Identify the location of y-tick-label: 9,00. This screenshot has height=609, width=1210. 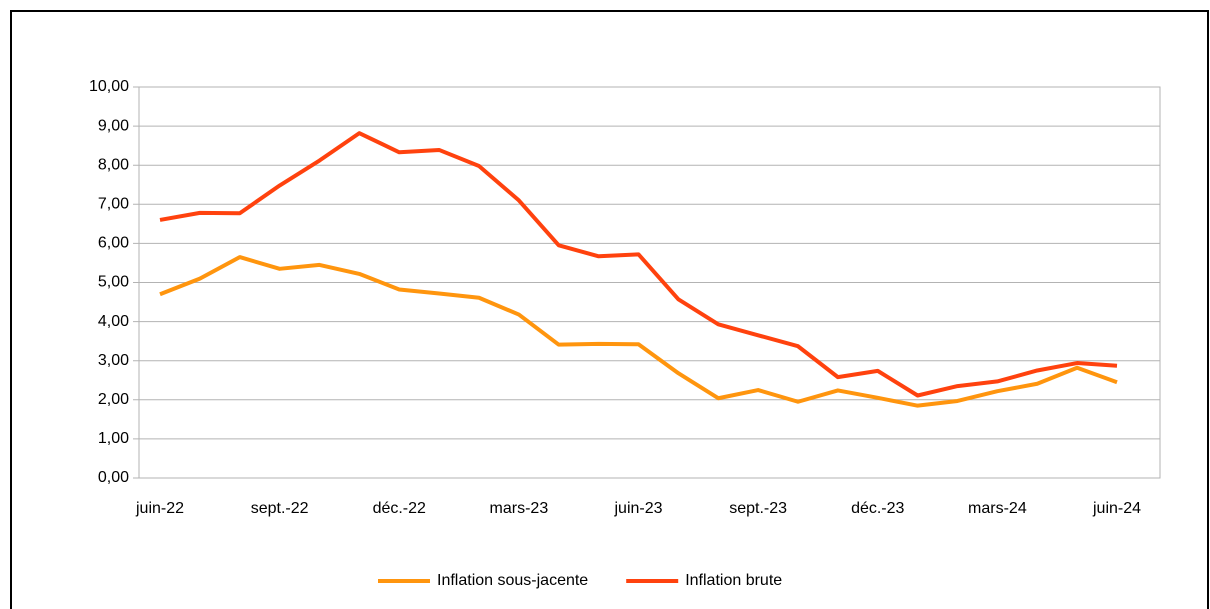
(113, 125).